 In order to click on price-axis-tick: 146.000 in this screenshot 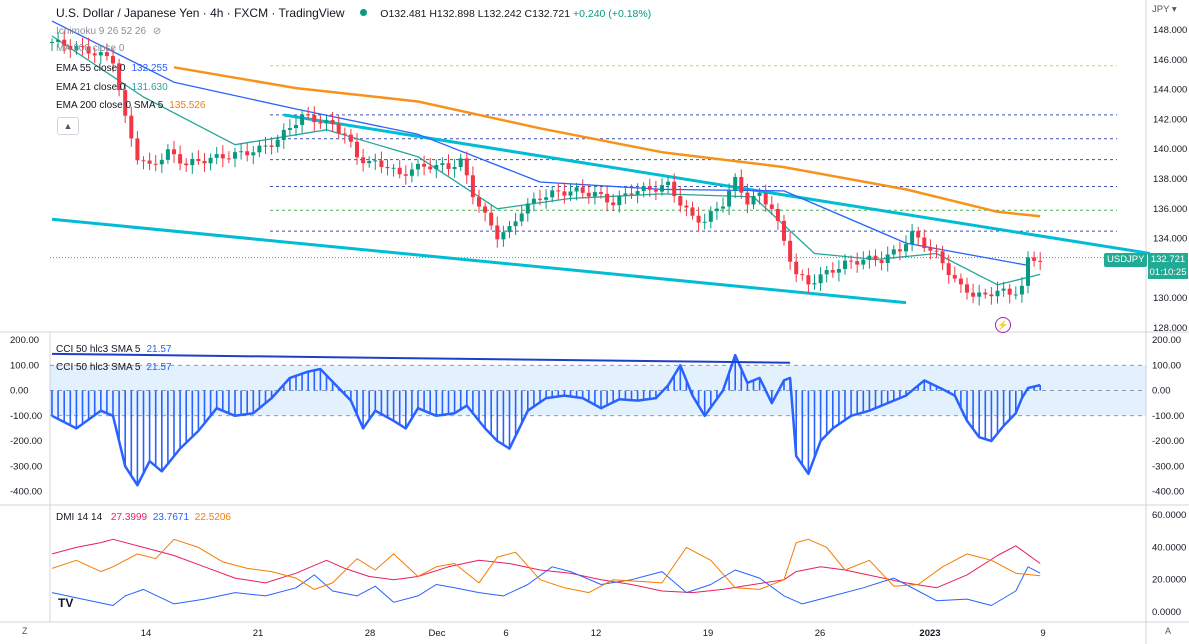, I will do `click(1170, 60)`.